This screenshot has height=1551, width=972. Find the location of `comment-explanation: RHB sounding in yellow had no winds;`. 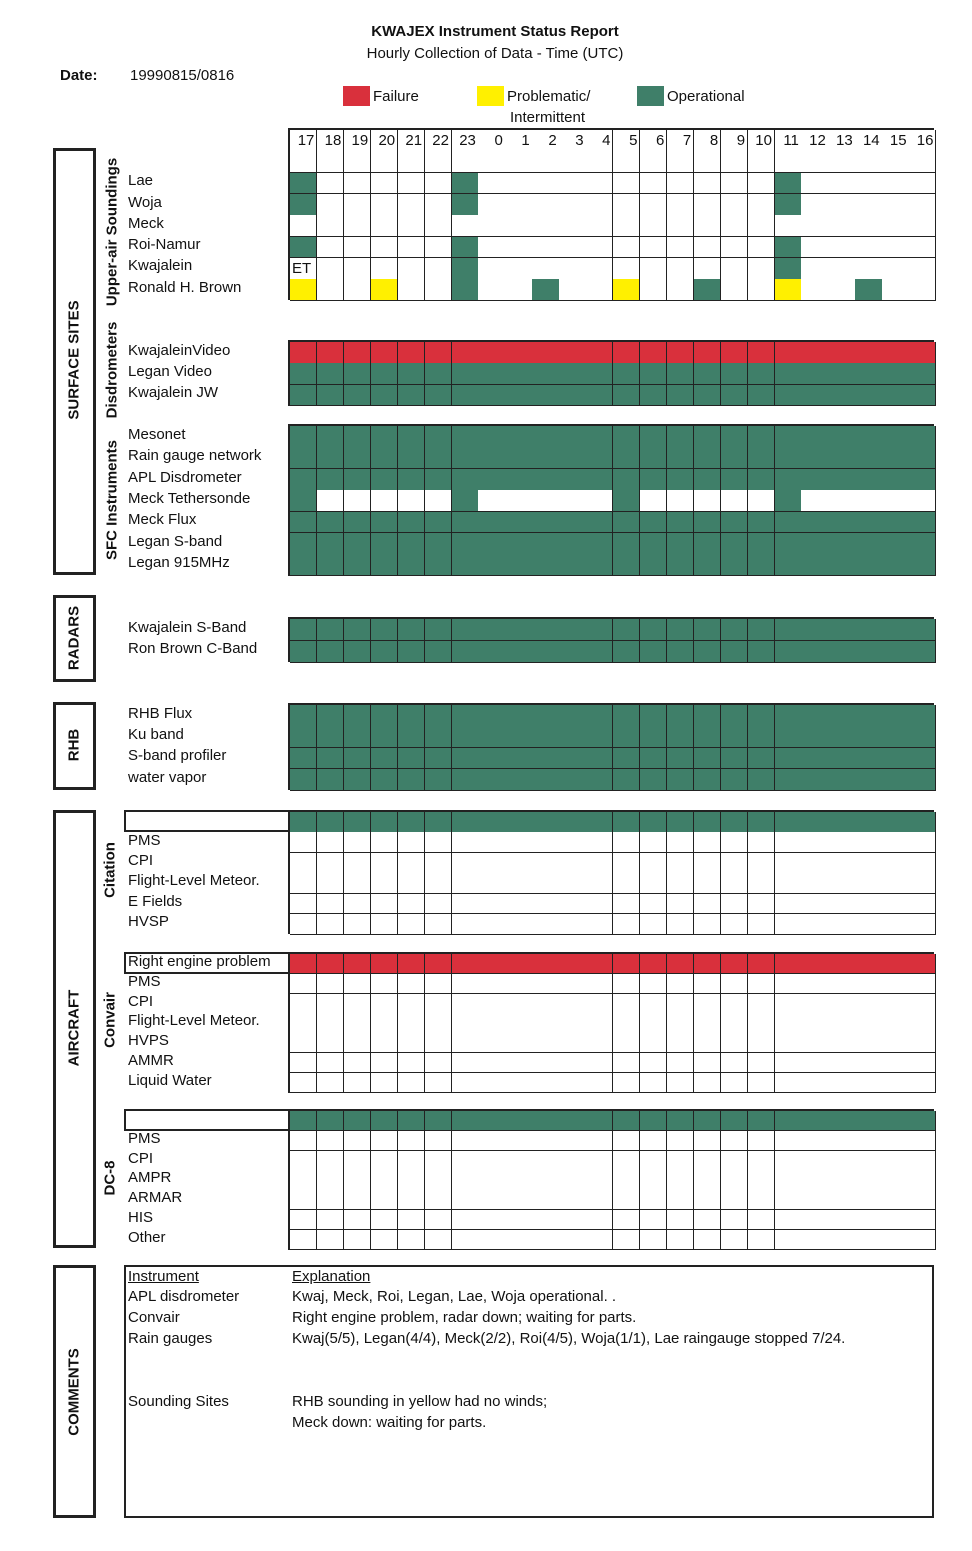

comment-explanation: RHB sounding in yellow had no winds; is located at coordinates (420, 1401).